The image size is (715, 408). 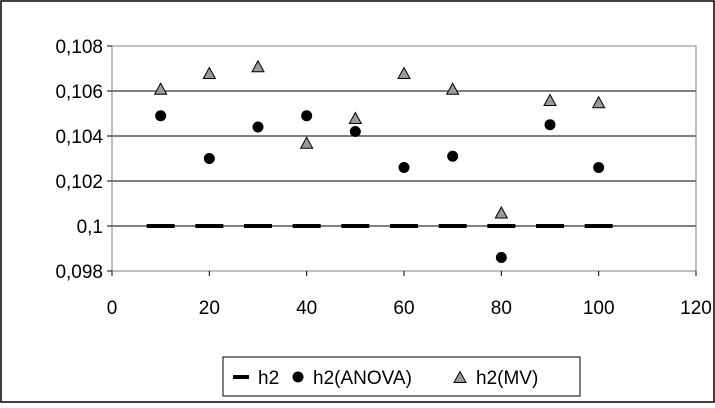 I want to click on y-tick-label: 0,102, so click(x=79, y=182).